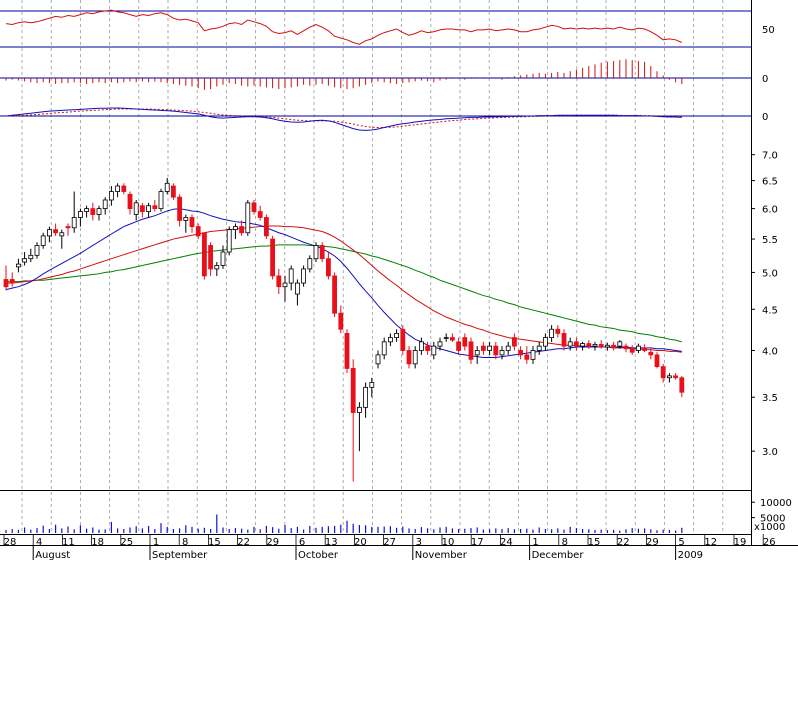 This screenshot has width=798, height=724. Describe the element at coordinates (740, 542) in the screenshot. I see `x-day-label: 19` at that location.